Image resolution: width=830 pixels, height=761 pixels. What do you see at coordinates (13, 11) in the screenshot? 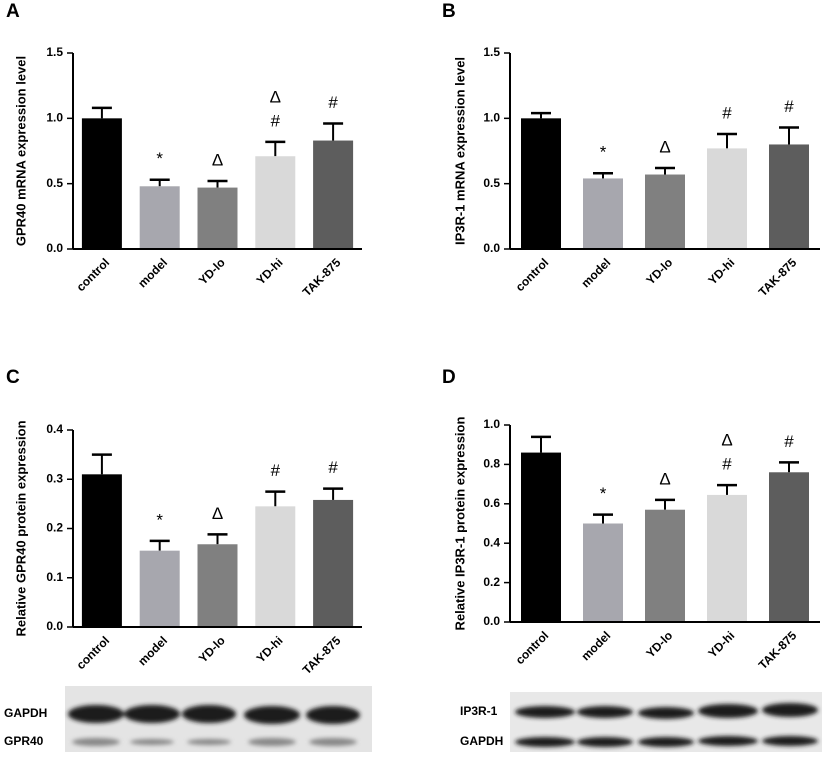
I see `panel-label: A` at bounding box center [13, 11].